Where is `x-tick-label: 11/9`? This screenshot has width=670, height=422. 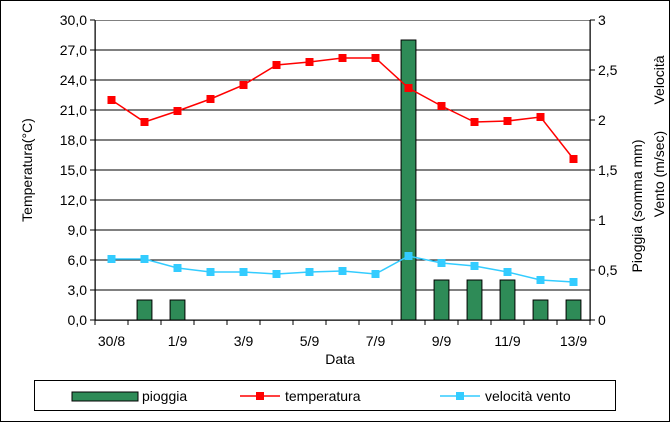
x-tick-label: 11/9 is located at coordinates (507, 341).